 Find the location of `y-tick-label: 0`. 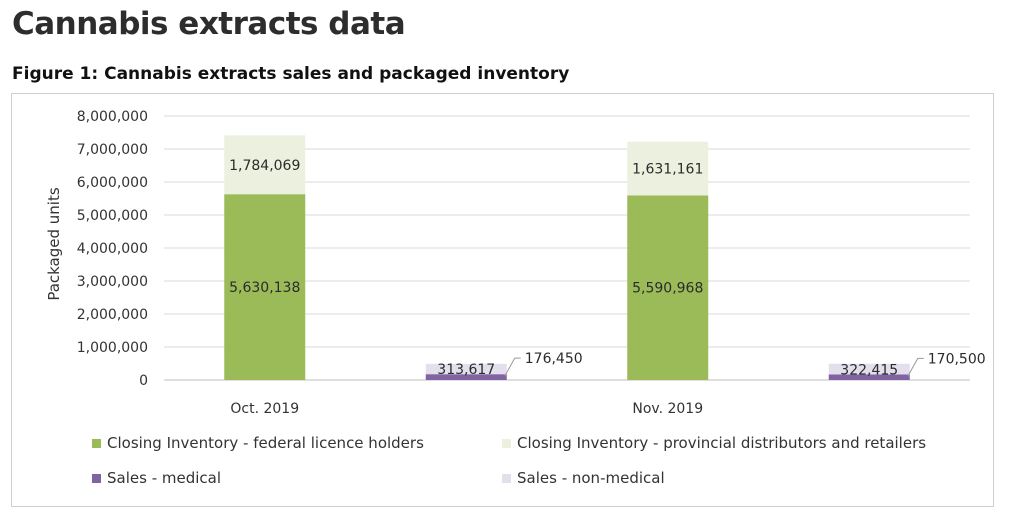

y-tick-label: 0 is located at coordinates (143, 381).